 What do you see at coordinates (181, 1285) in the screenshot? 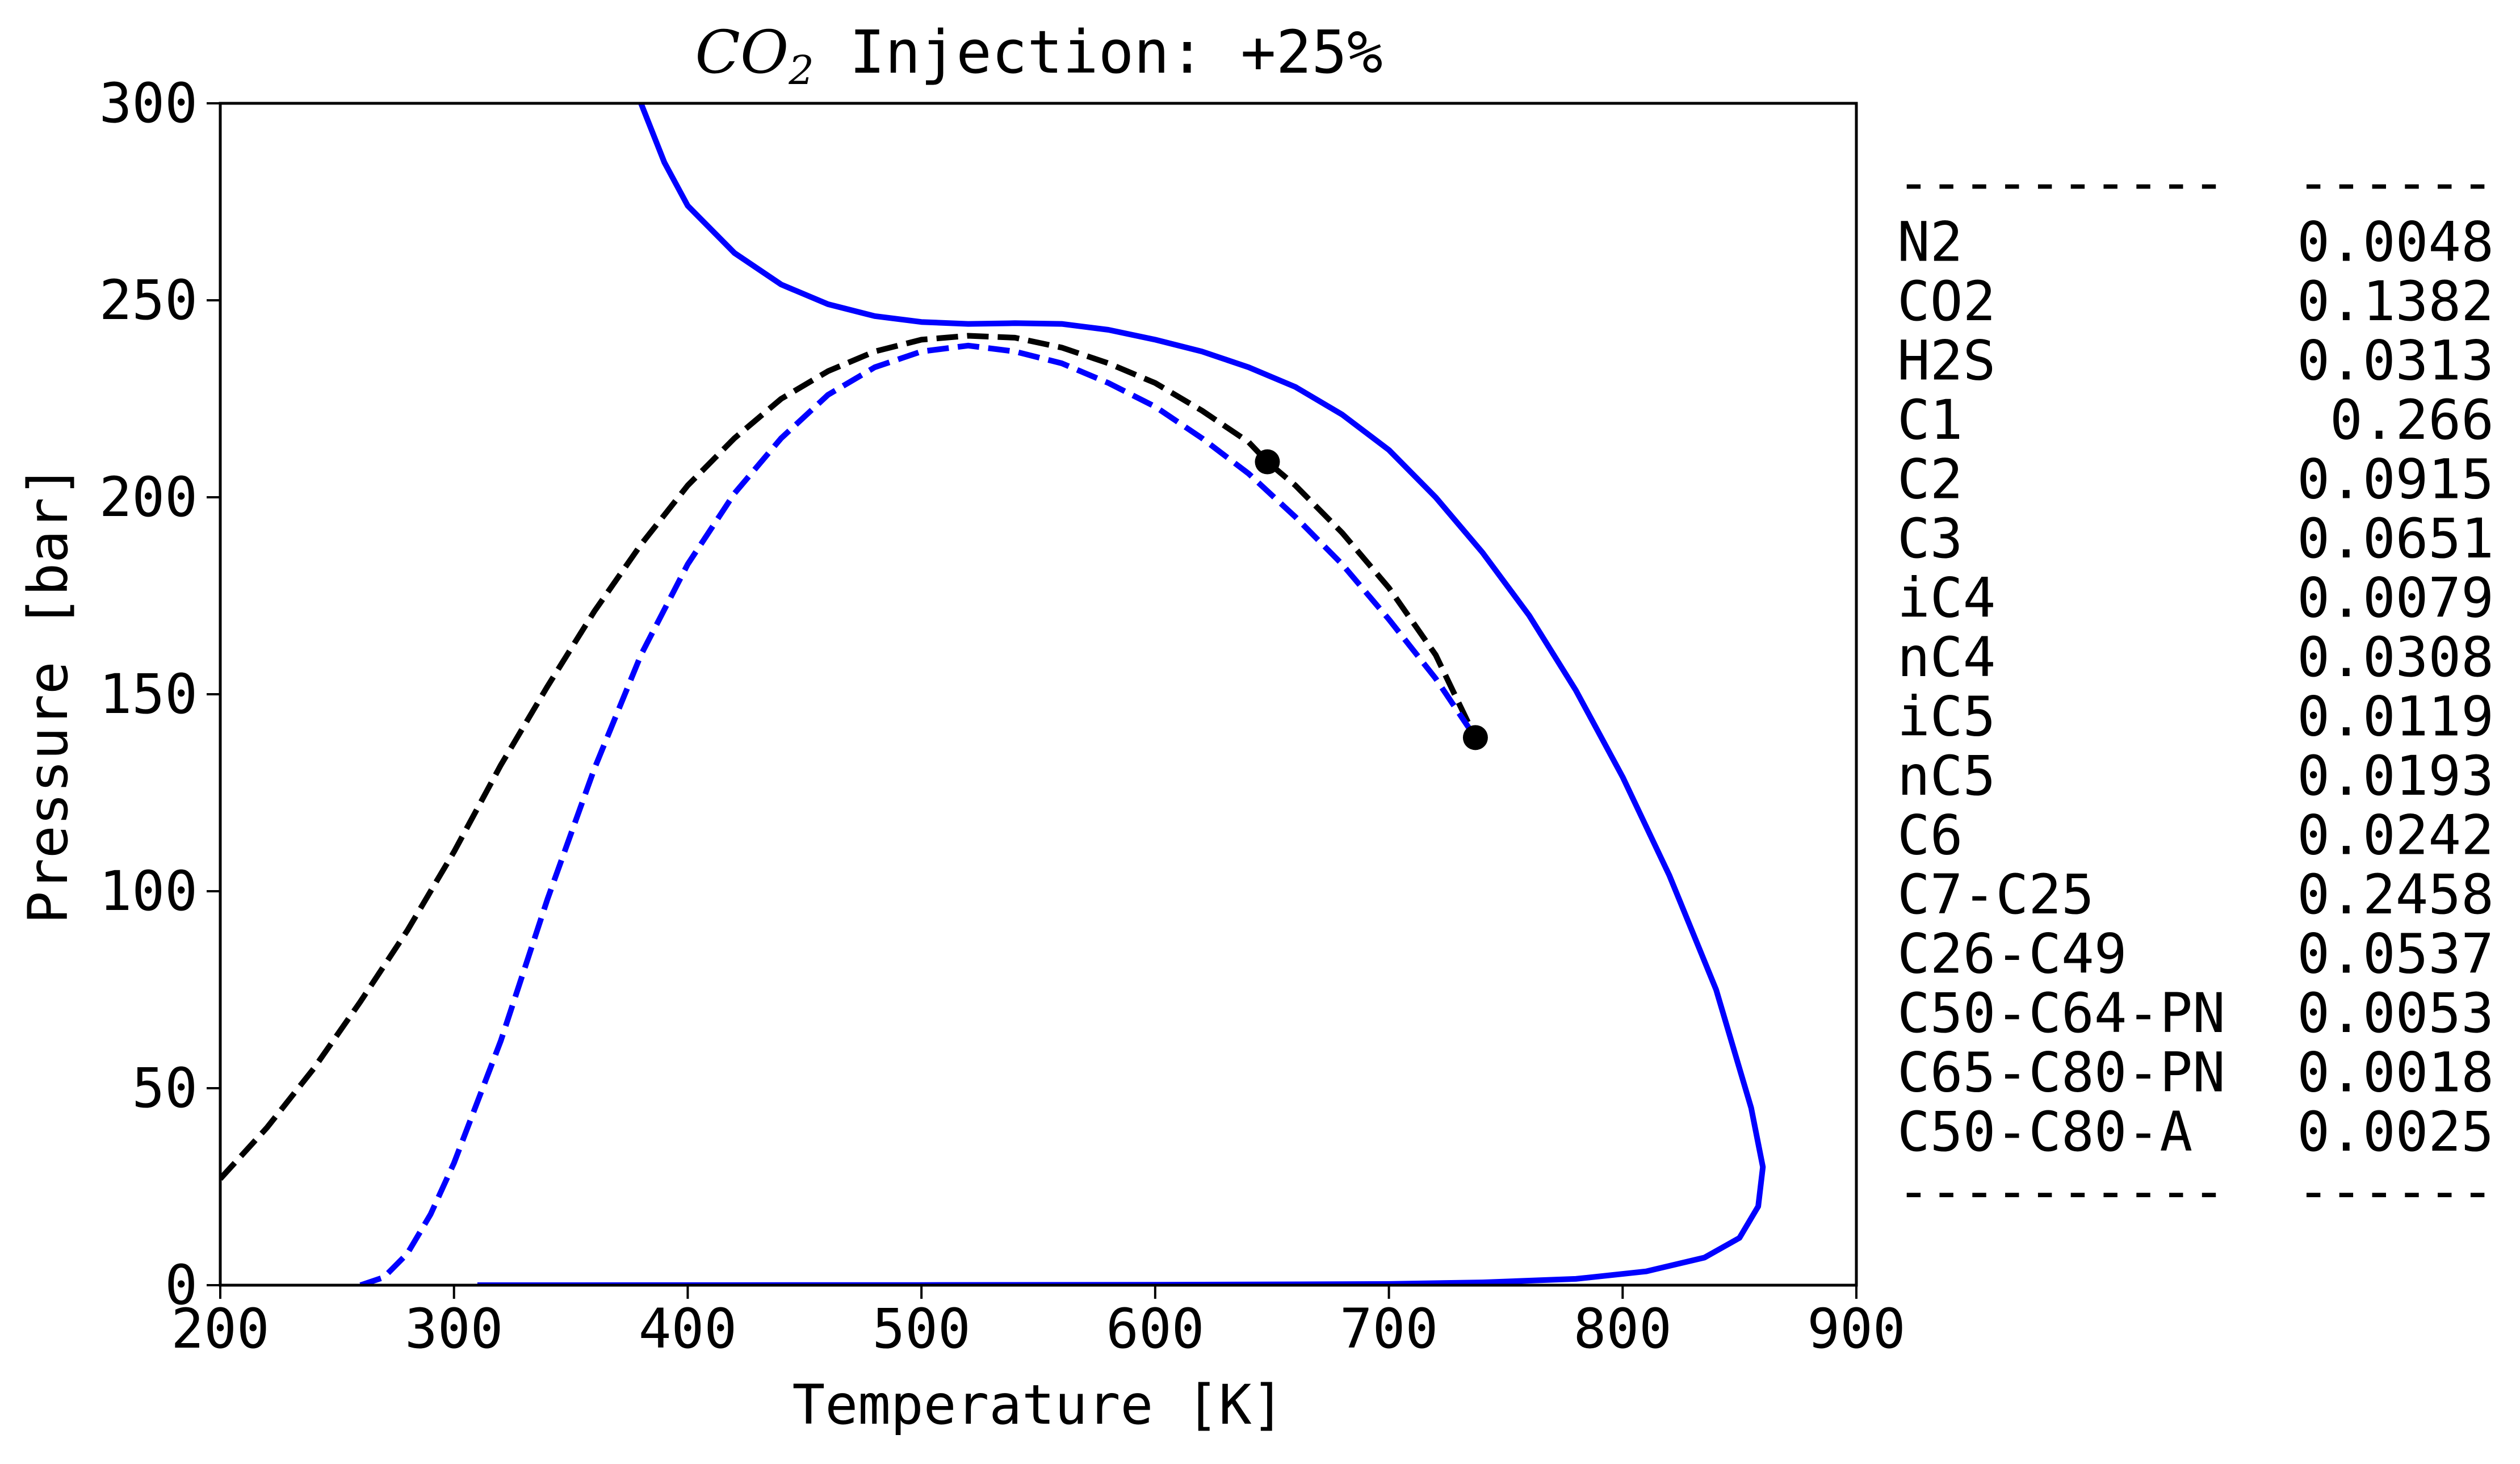
I see `y-tick-label: 0` at bounding box center [181, 1285].